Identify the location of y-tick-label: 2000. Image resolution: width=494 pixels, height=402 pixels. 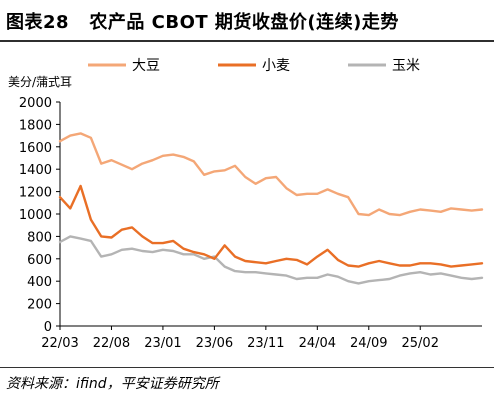
(35, 103).